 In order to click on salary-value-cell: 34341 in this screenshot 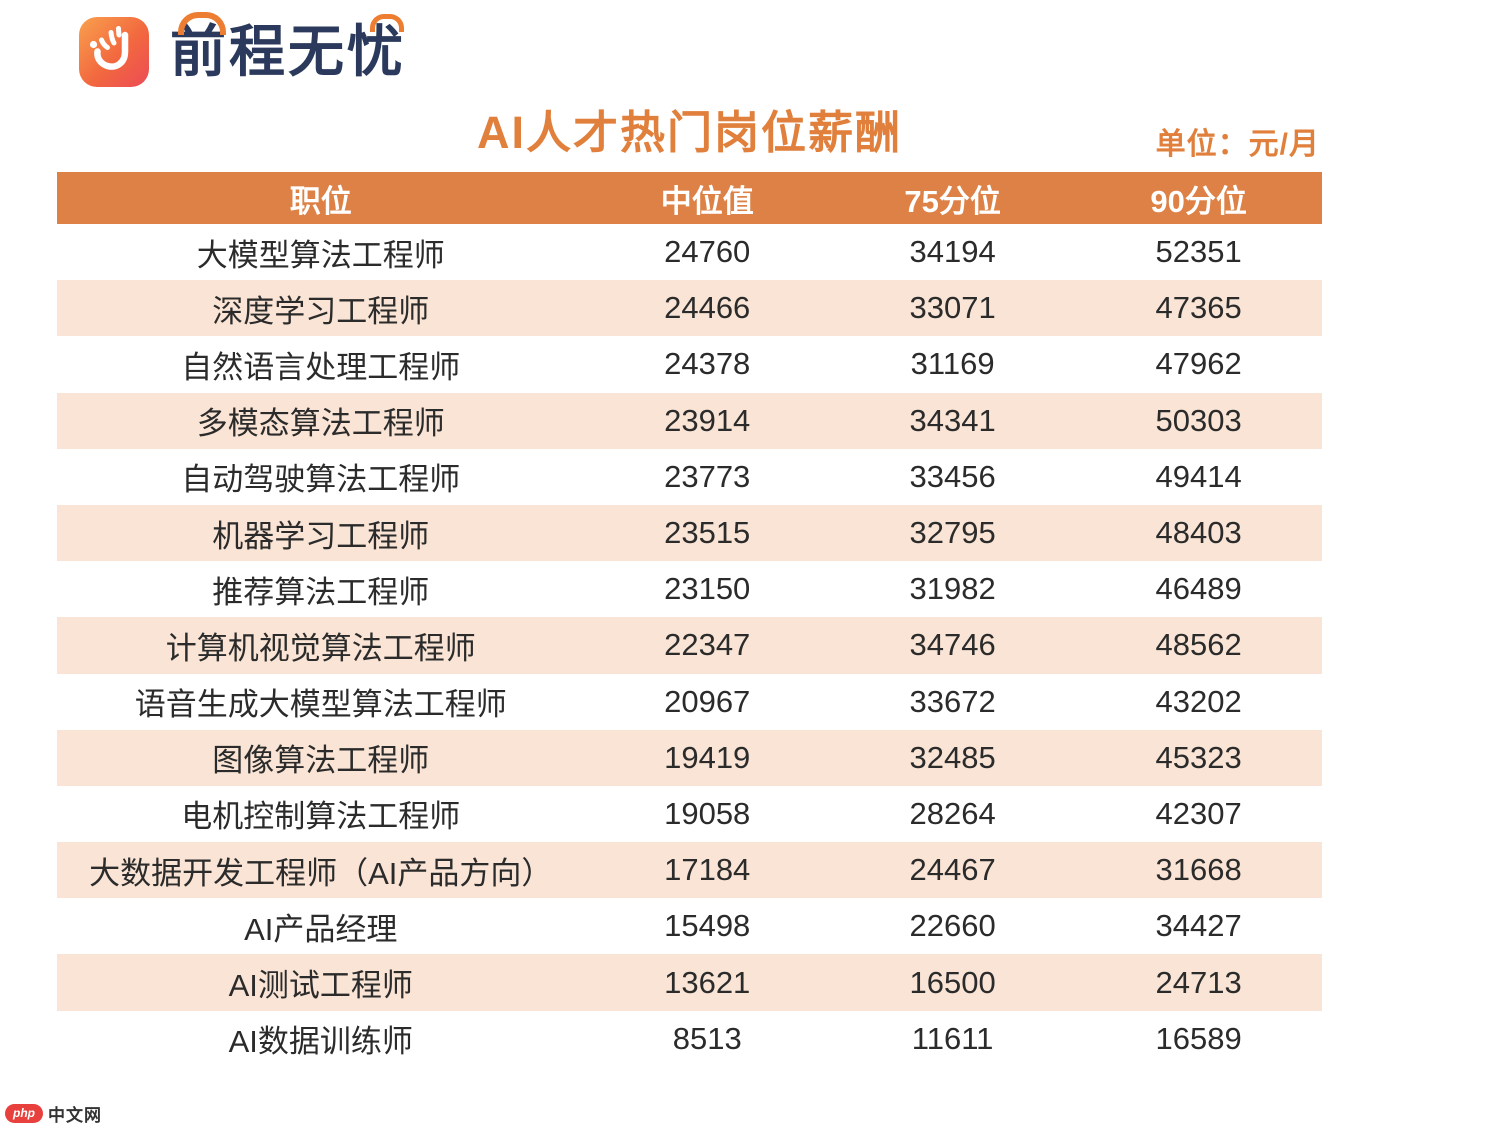, I will do `click(952, 420)`.